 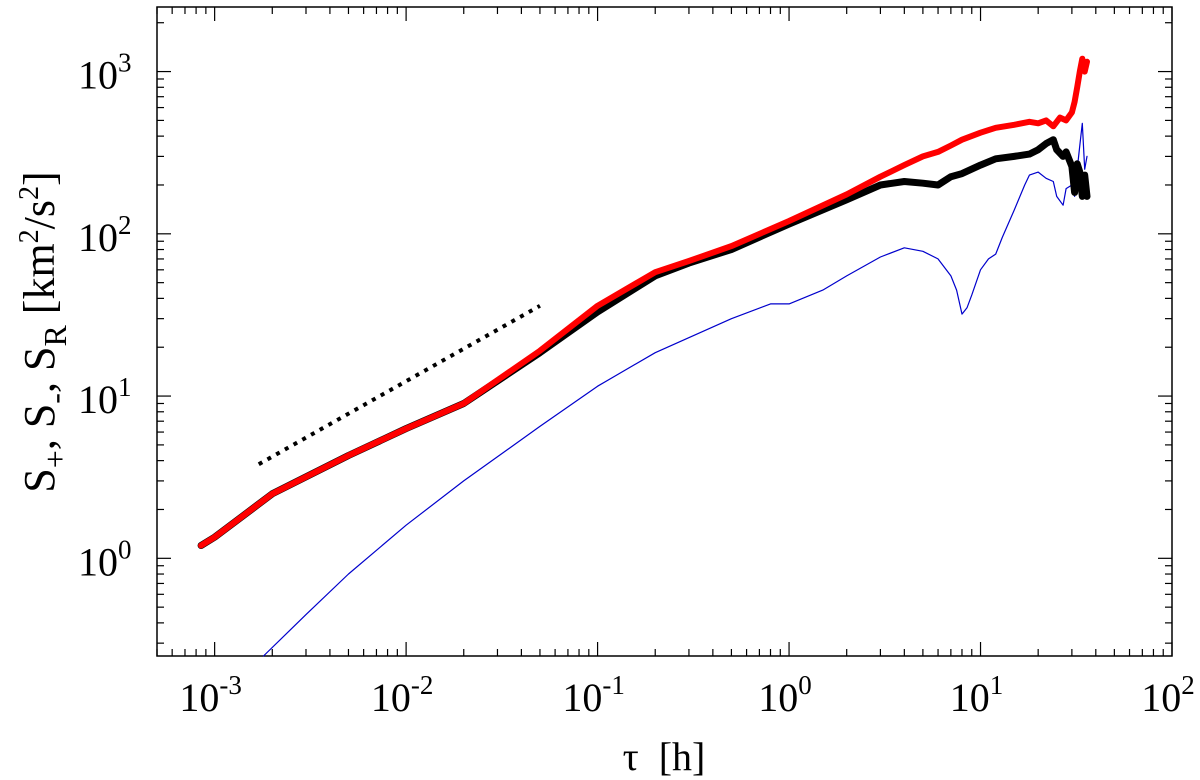 What do you see at coordinates (125, 225) in the screenshot?
I see `y-tick-exponent: 2` at bounding box center [125, 225].